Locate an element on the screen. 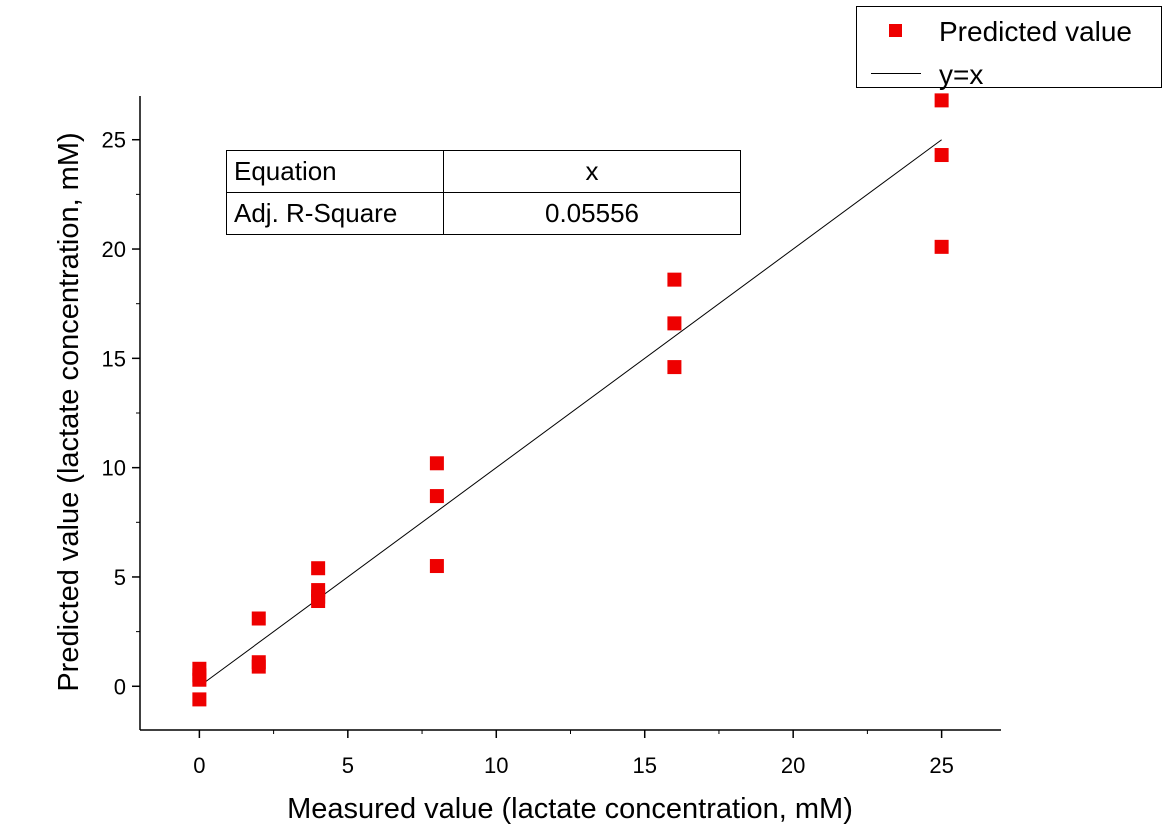 This screenshot has width=1171, height=840. y-tick-label: 5 is located at coordinates (120, 577).